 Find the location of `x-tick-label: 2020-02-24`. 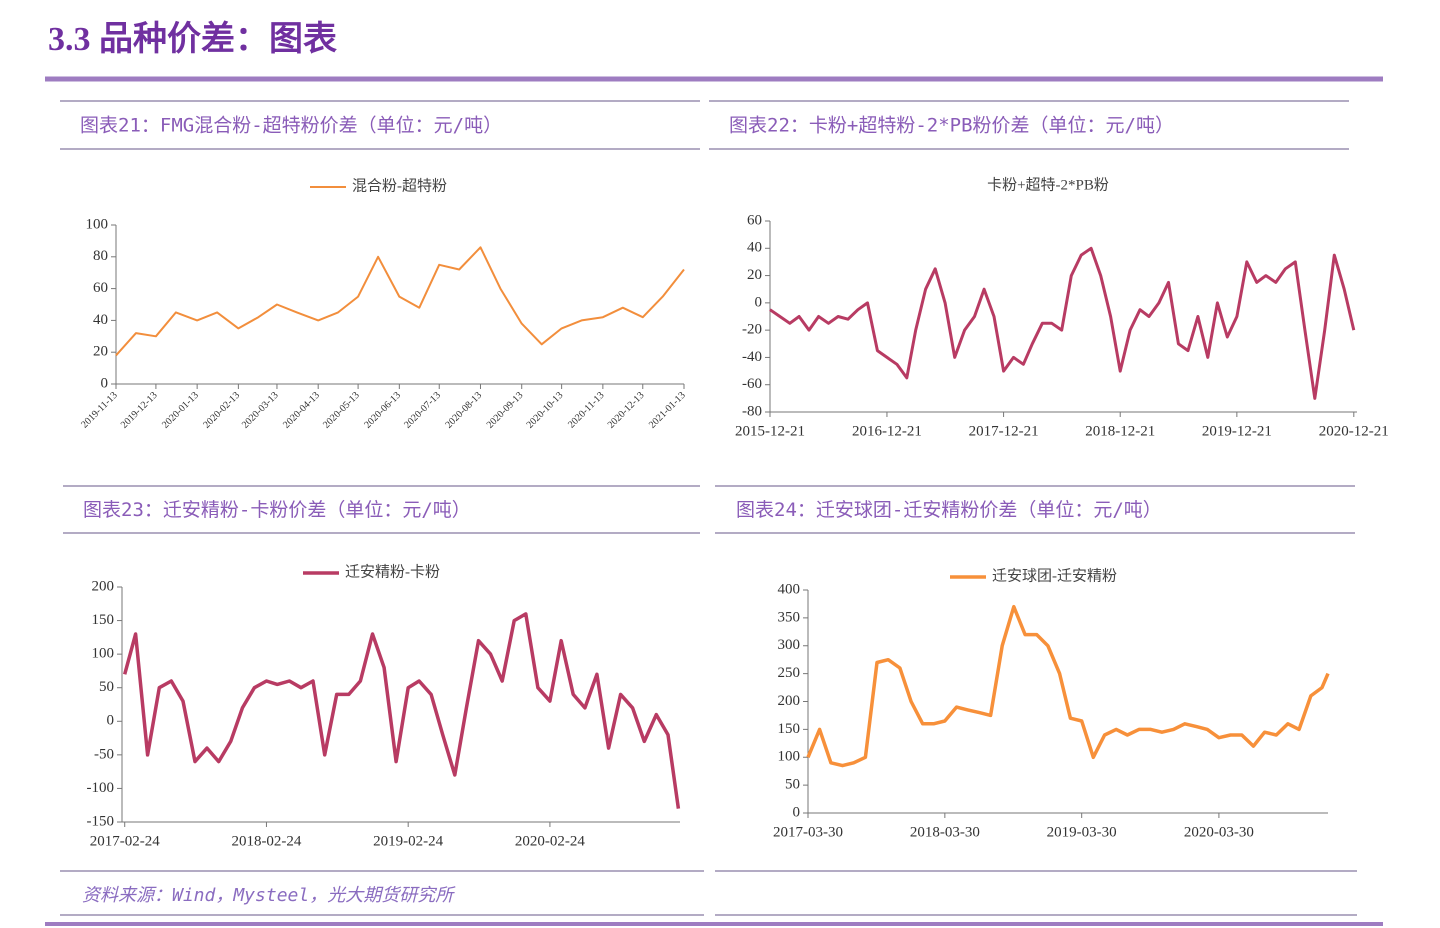

x-tick-label: 2020-02-24 is located at coordinates (550, 841).